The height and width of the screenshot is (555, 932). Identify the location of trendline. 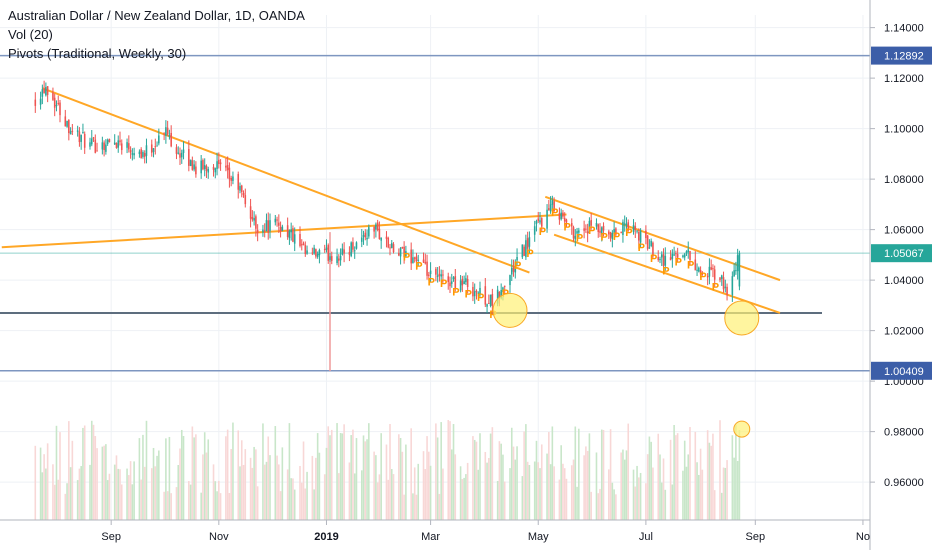
(667, 273).